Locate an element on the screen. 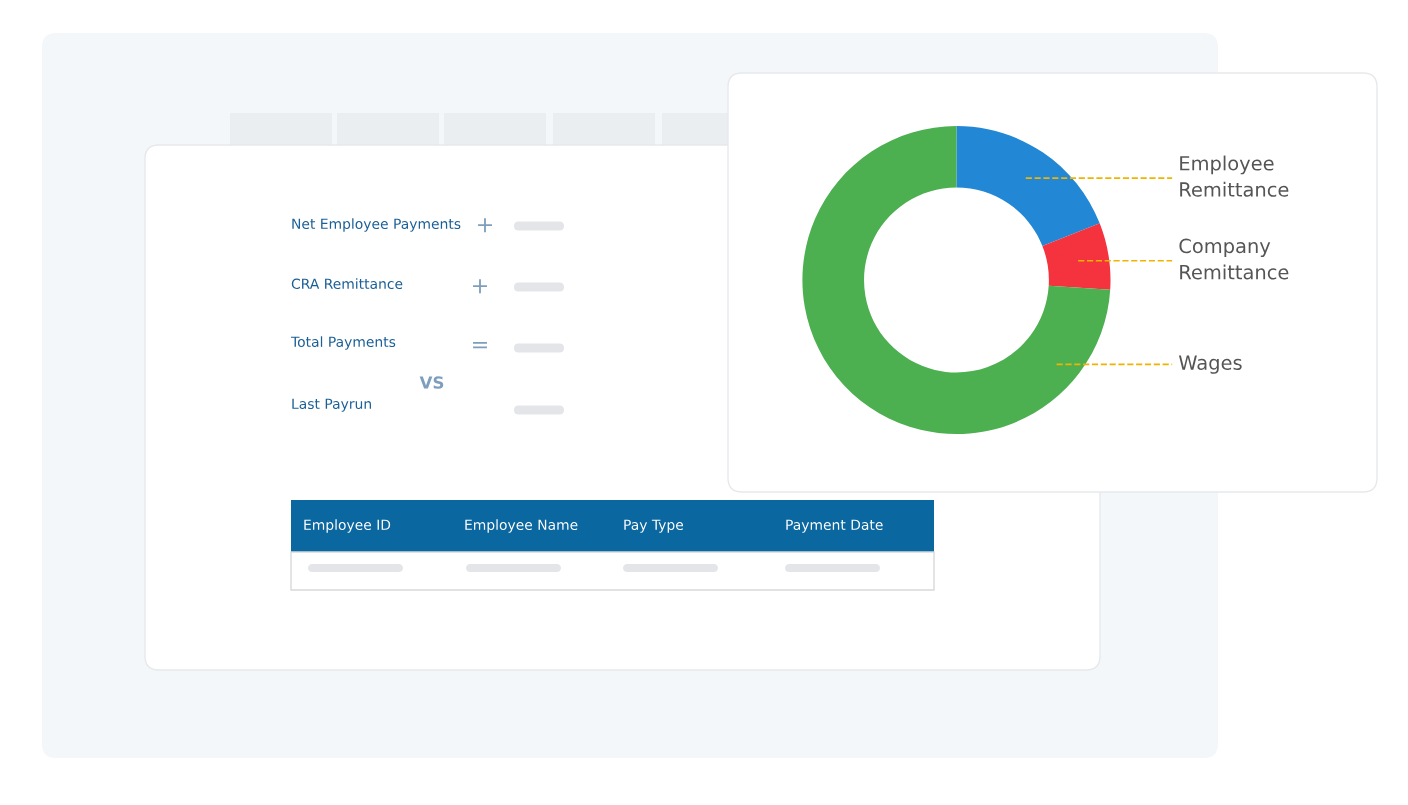 This screenshot has height=805, width=1408. text: Pay Type is located at coordinates (654, 526).